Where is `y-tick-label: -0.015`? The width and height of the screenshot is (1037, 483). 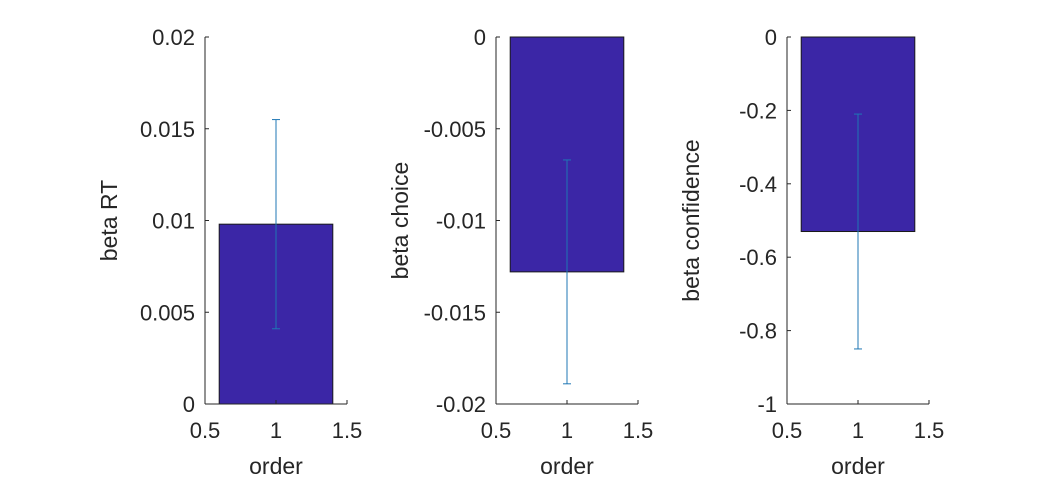
y-tick-label: -0.015 is located at coordinates (455, 312).